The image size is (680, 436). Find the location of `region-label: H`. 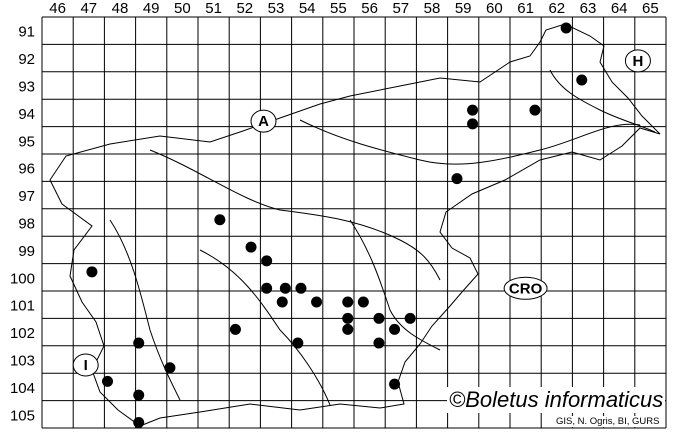

region-label: H is located at coordinates (637, 61).